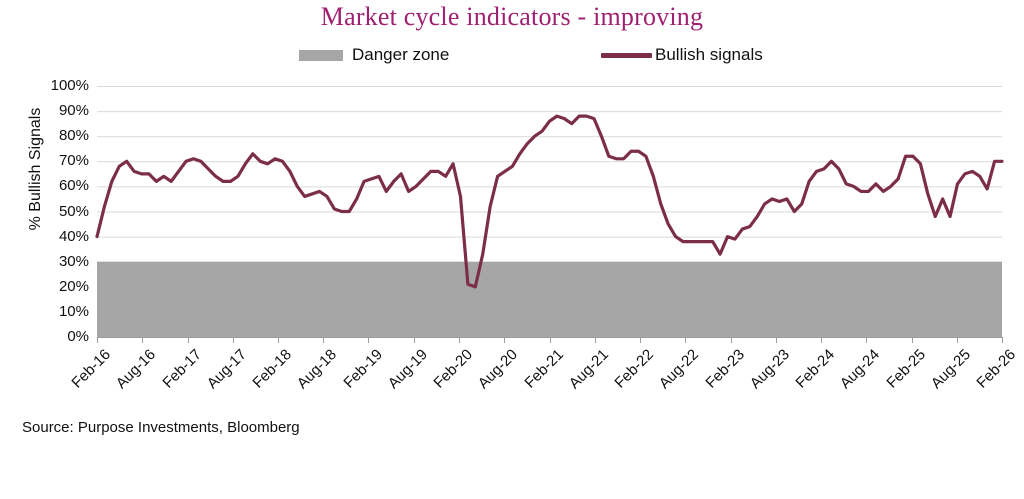 This screenshot has width=1024, height=499. What do you see at coordinates (73, 286) in the screenshot?
I see `y-axis-tick-label: 20%` at bounding box center [73, 286].